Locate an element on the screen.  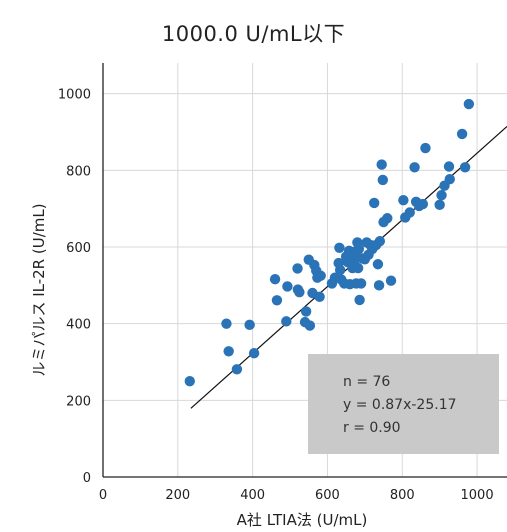
x-tick-label: 800 is located at coordinates (402, 495).